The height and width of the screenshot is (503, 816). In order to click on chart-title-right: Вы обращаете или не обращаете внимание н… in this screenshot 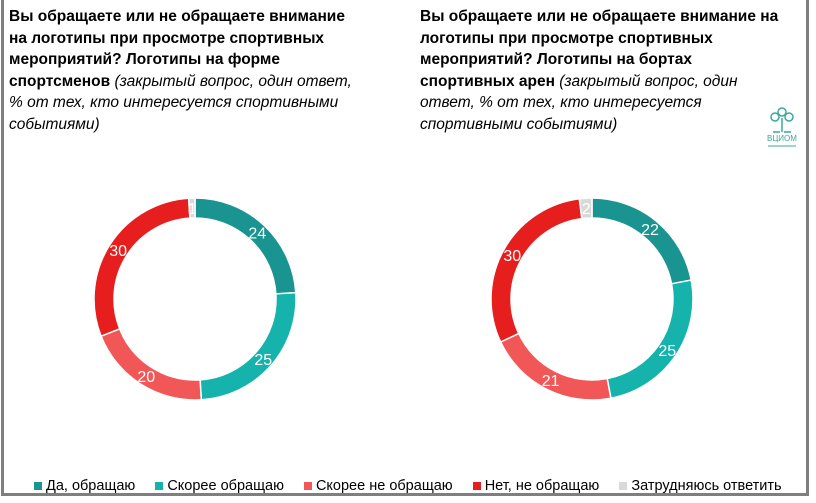, I will do `click(599, 70)`.